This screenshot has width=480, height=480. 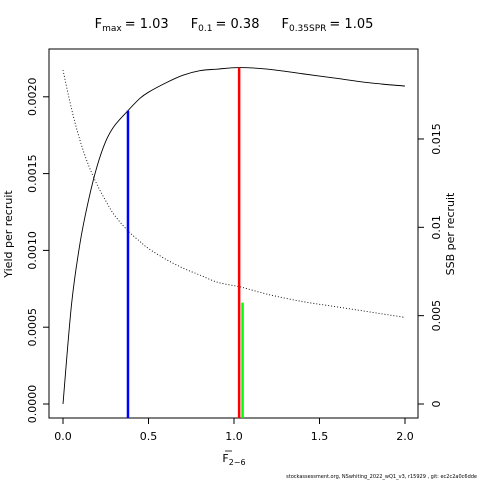 What do you see at coordinates (237, 462) in the screenshot?
I see `x-axis-title-subscript: 2−6` at bounding box center [237, 462].